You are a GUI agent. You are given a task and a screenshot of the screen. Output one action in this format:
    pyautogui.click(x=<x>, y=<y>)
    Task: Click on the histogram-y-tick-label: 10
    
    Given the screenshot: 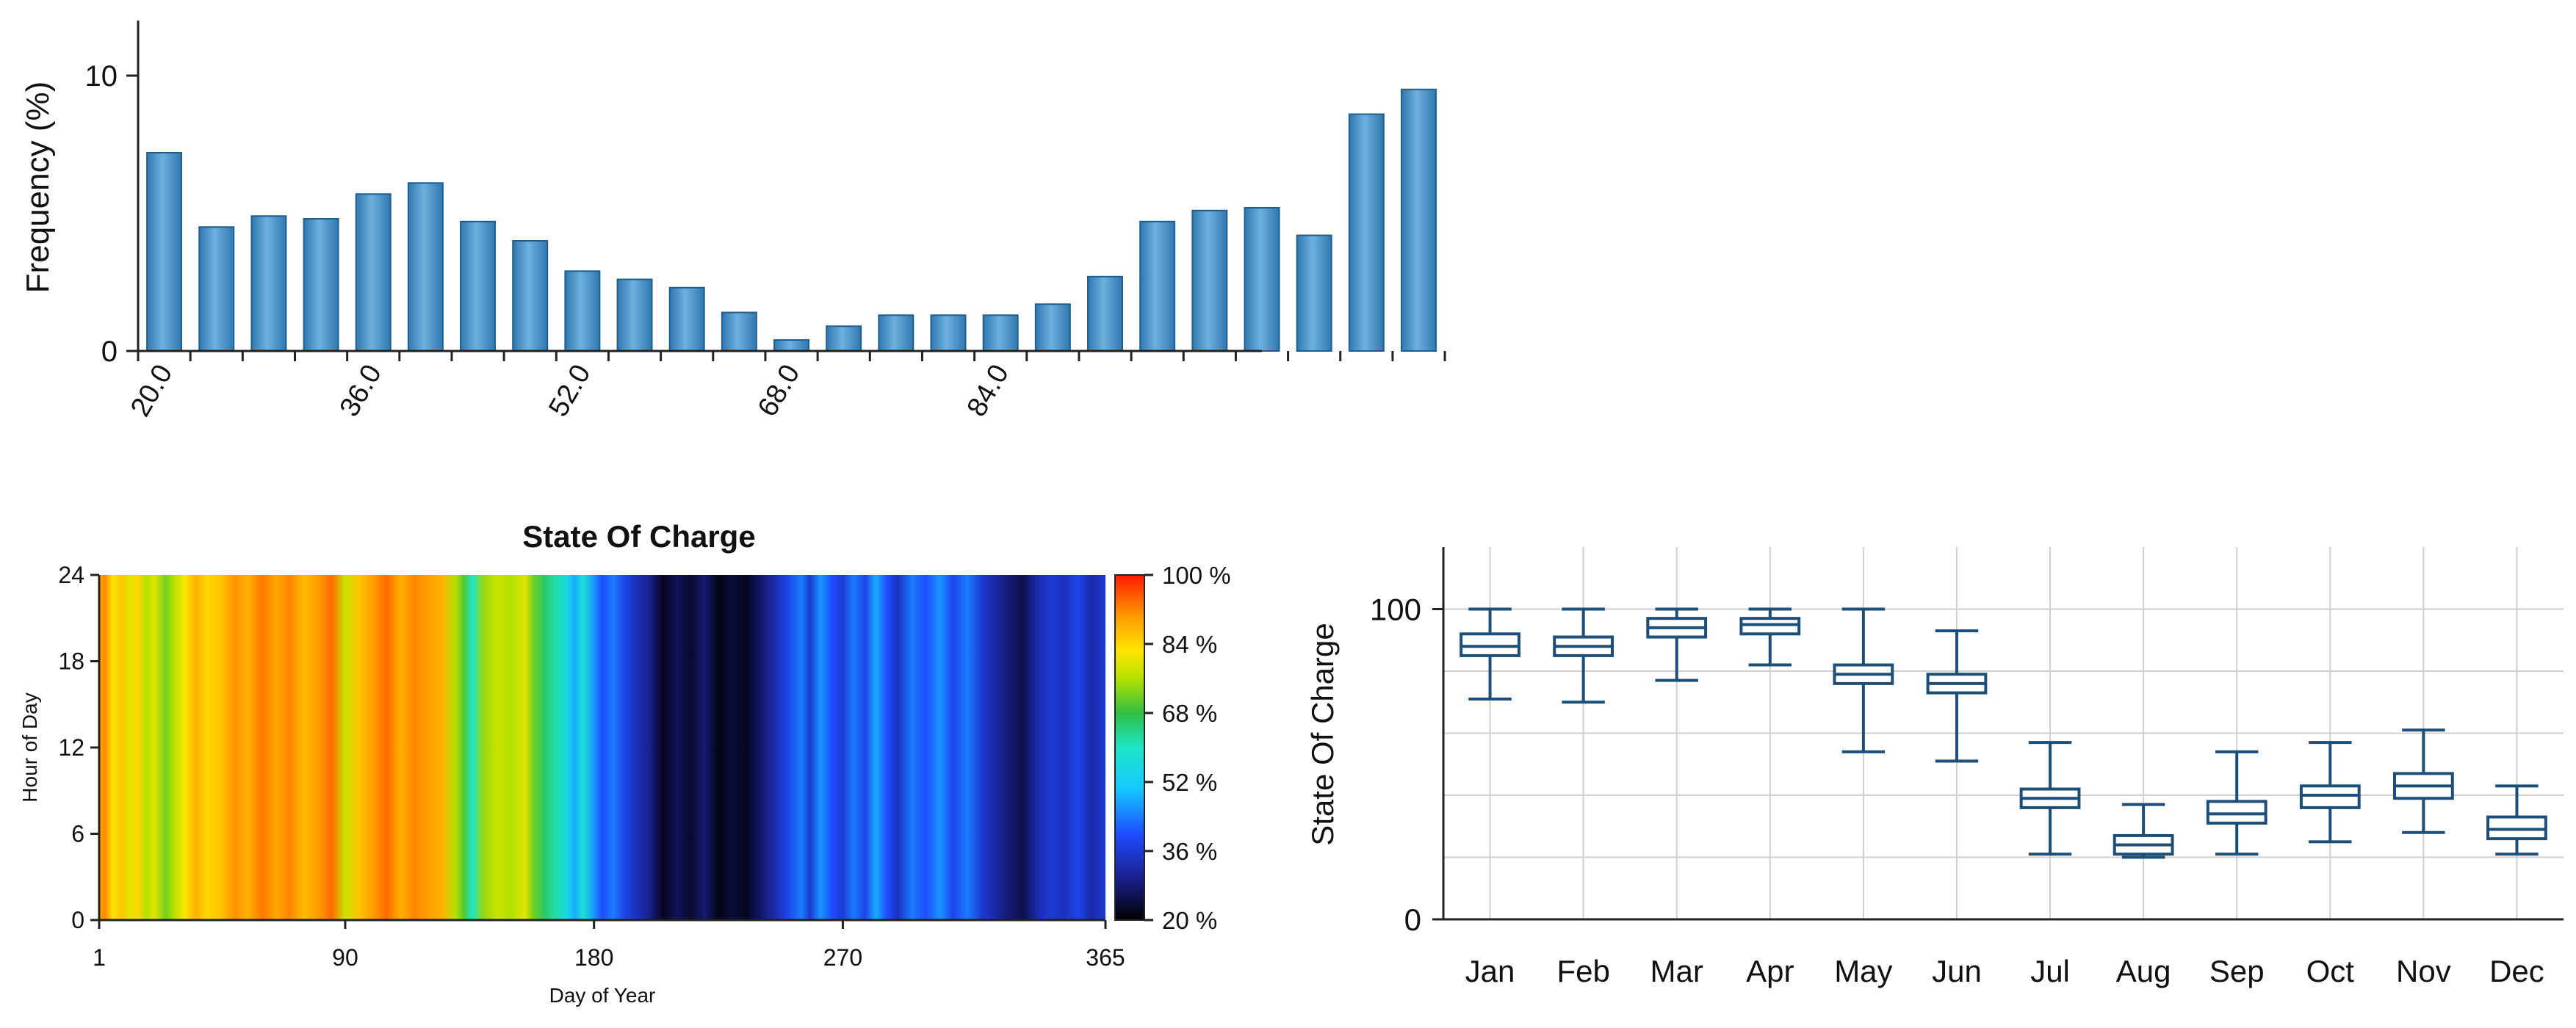 What is the action you would take?
    pyautogui.click(x=102, y=77)
    